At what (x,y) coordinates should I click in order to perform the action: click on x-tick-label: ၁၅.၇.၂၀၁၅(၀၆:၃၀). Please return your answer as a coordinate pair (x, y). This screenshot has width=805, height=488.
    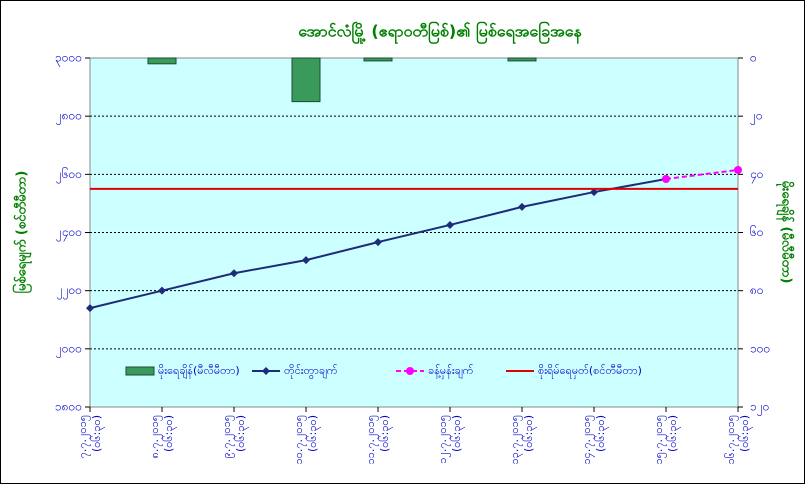
    Looking at the image, I should click on (666, 440).